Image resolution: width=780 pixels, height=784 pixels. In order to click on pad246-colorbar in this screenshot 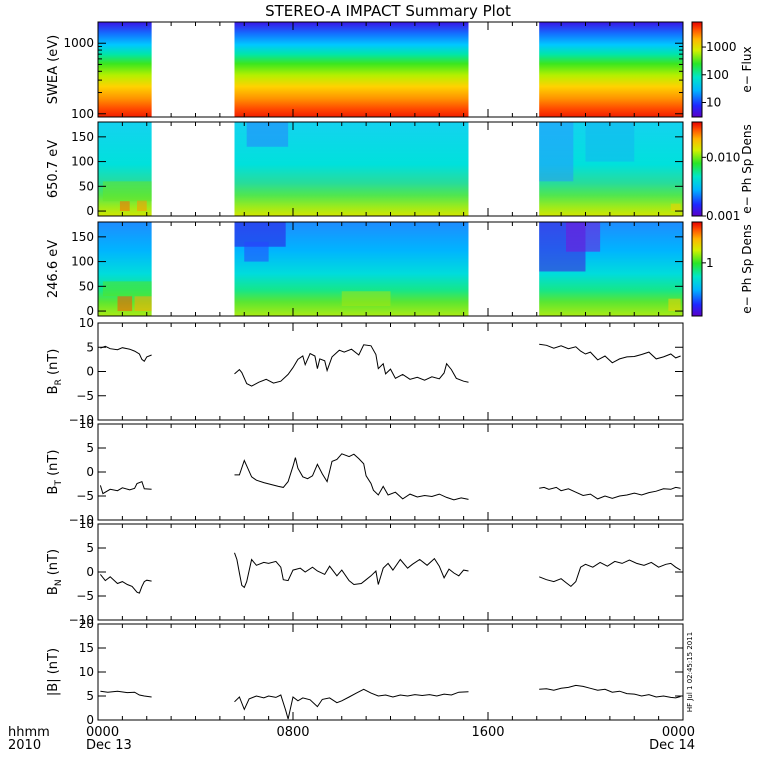, I will do `click(697, 269)`.